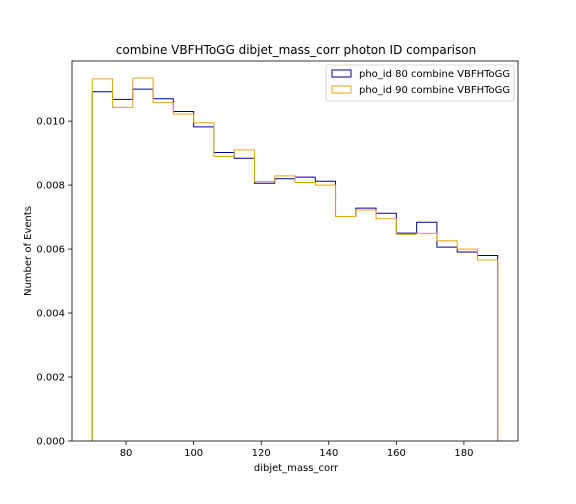 This screenshot has height=504, width=576. I want to click on y-tick-label: 0.008, so click(50, 186).